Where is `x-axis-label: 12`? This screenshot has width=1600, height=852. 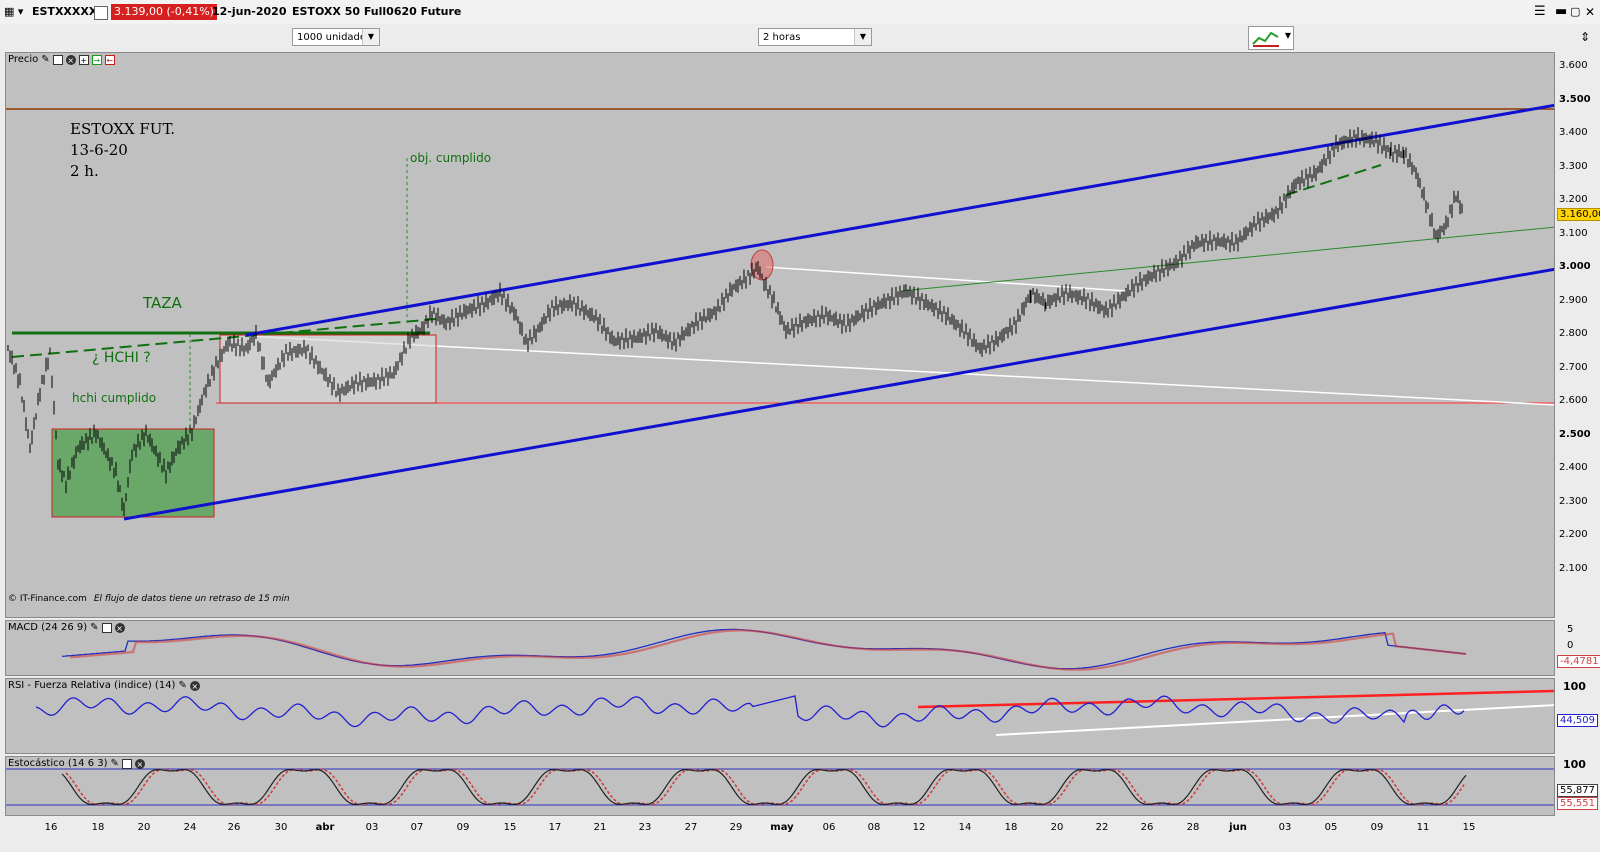 x-axis-label: 12 is located at coordinates (919, 827).